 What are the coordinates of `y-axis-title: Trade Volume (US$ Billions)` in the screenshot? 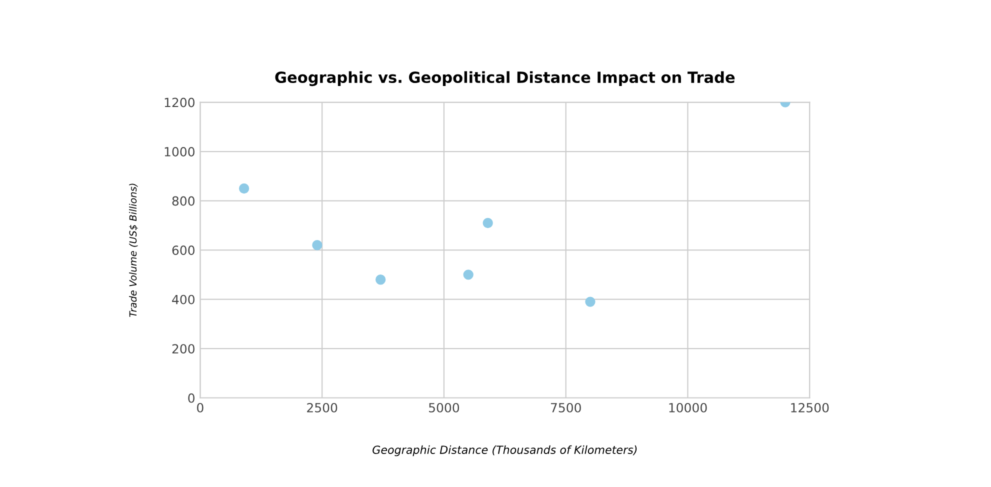 It's located at (133, 250).